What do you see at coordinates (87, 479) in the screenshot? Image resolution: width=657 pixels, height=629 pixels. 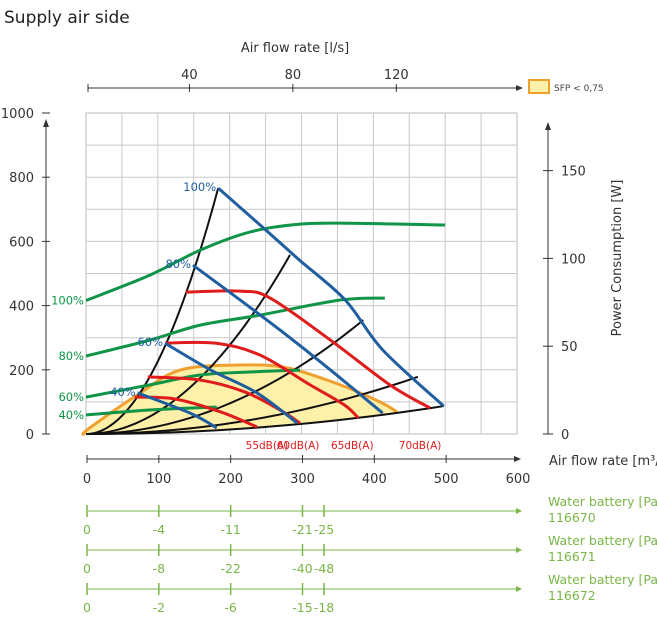 I see `x-axis-tick-label: 0` at bounding box center [87, 479].